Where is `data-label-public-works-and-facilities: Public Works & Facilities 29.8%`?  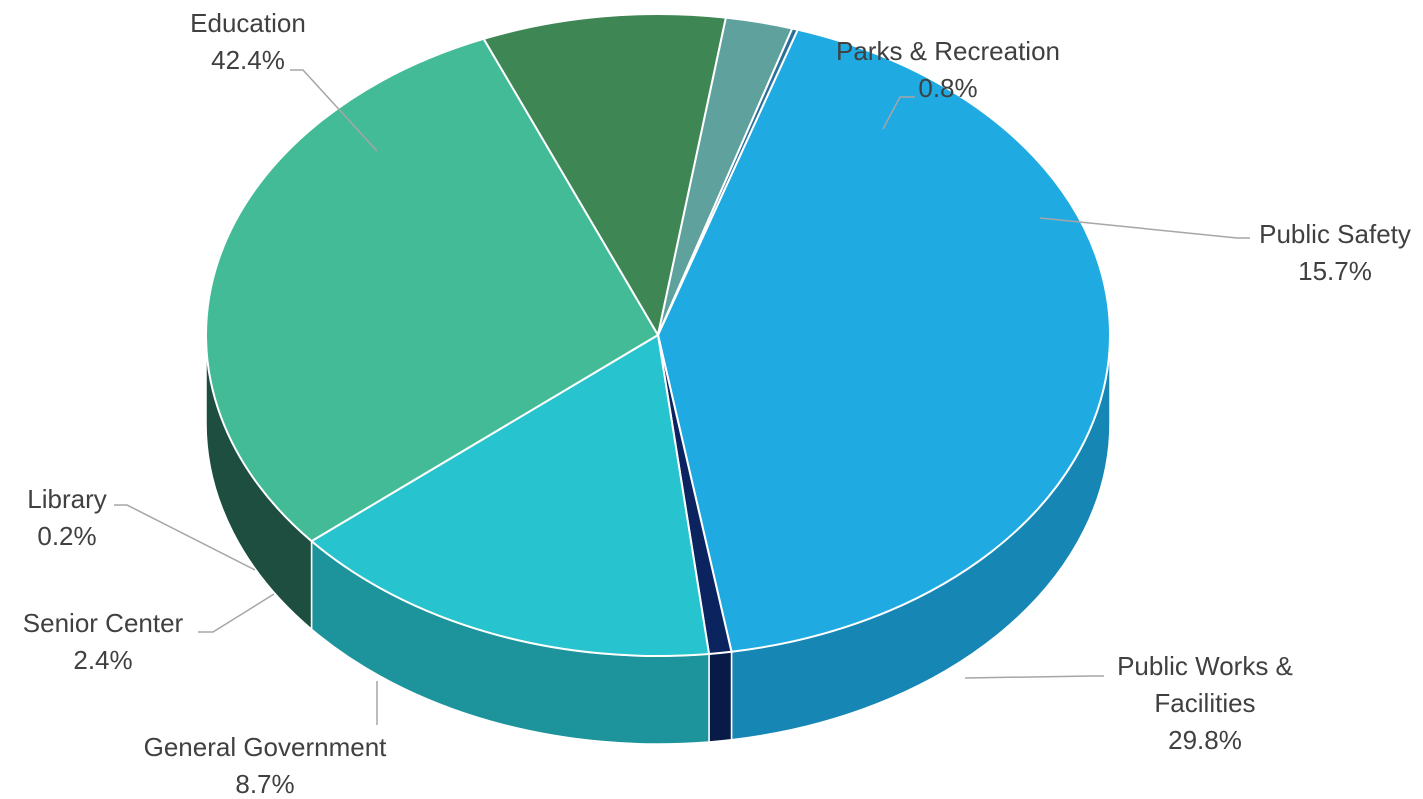 data-label-public-works-and-facilities: Public Works & Facilities 29.8% is located at coordinates (1205, 703).